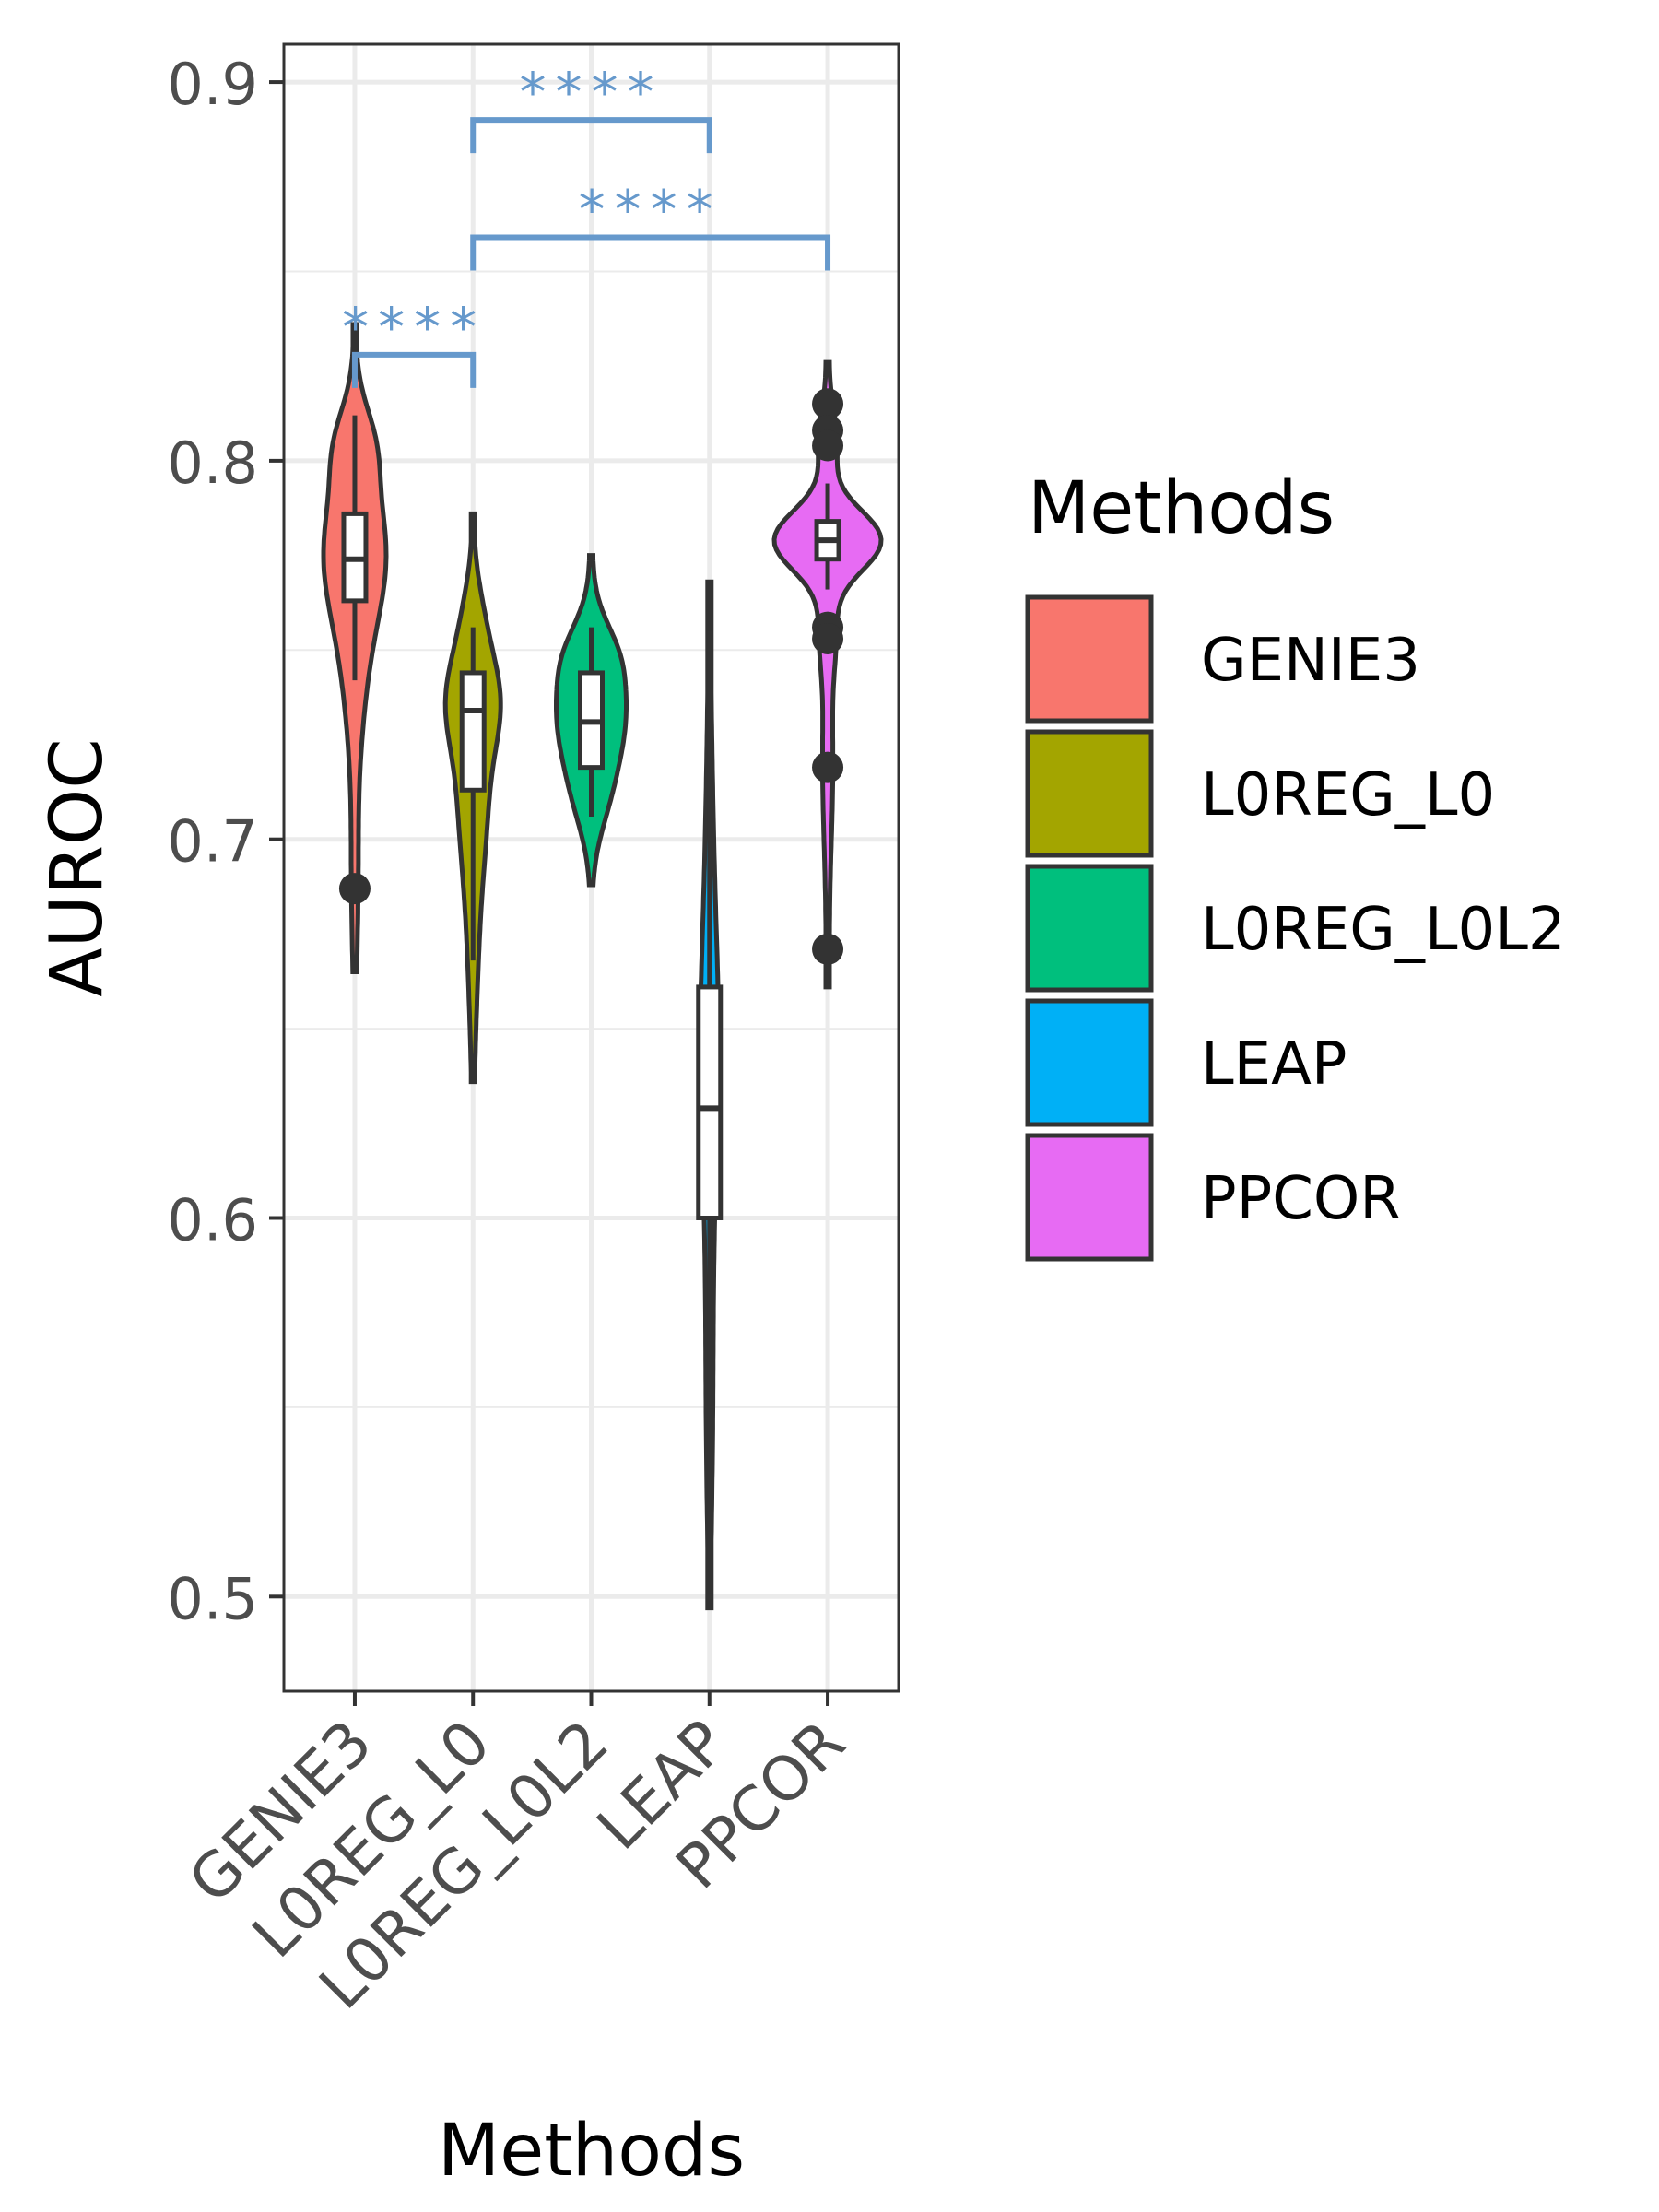 The image size is (1659, 2212). I want to click on legend-label: L0REG_L0, so click(1348, 795).